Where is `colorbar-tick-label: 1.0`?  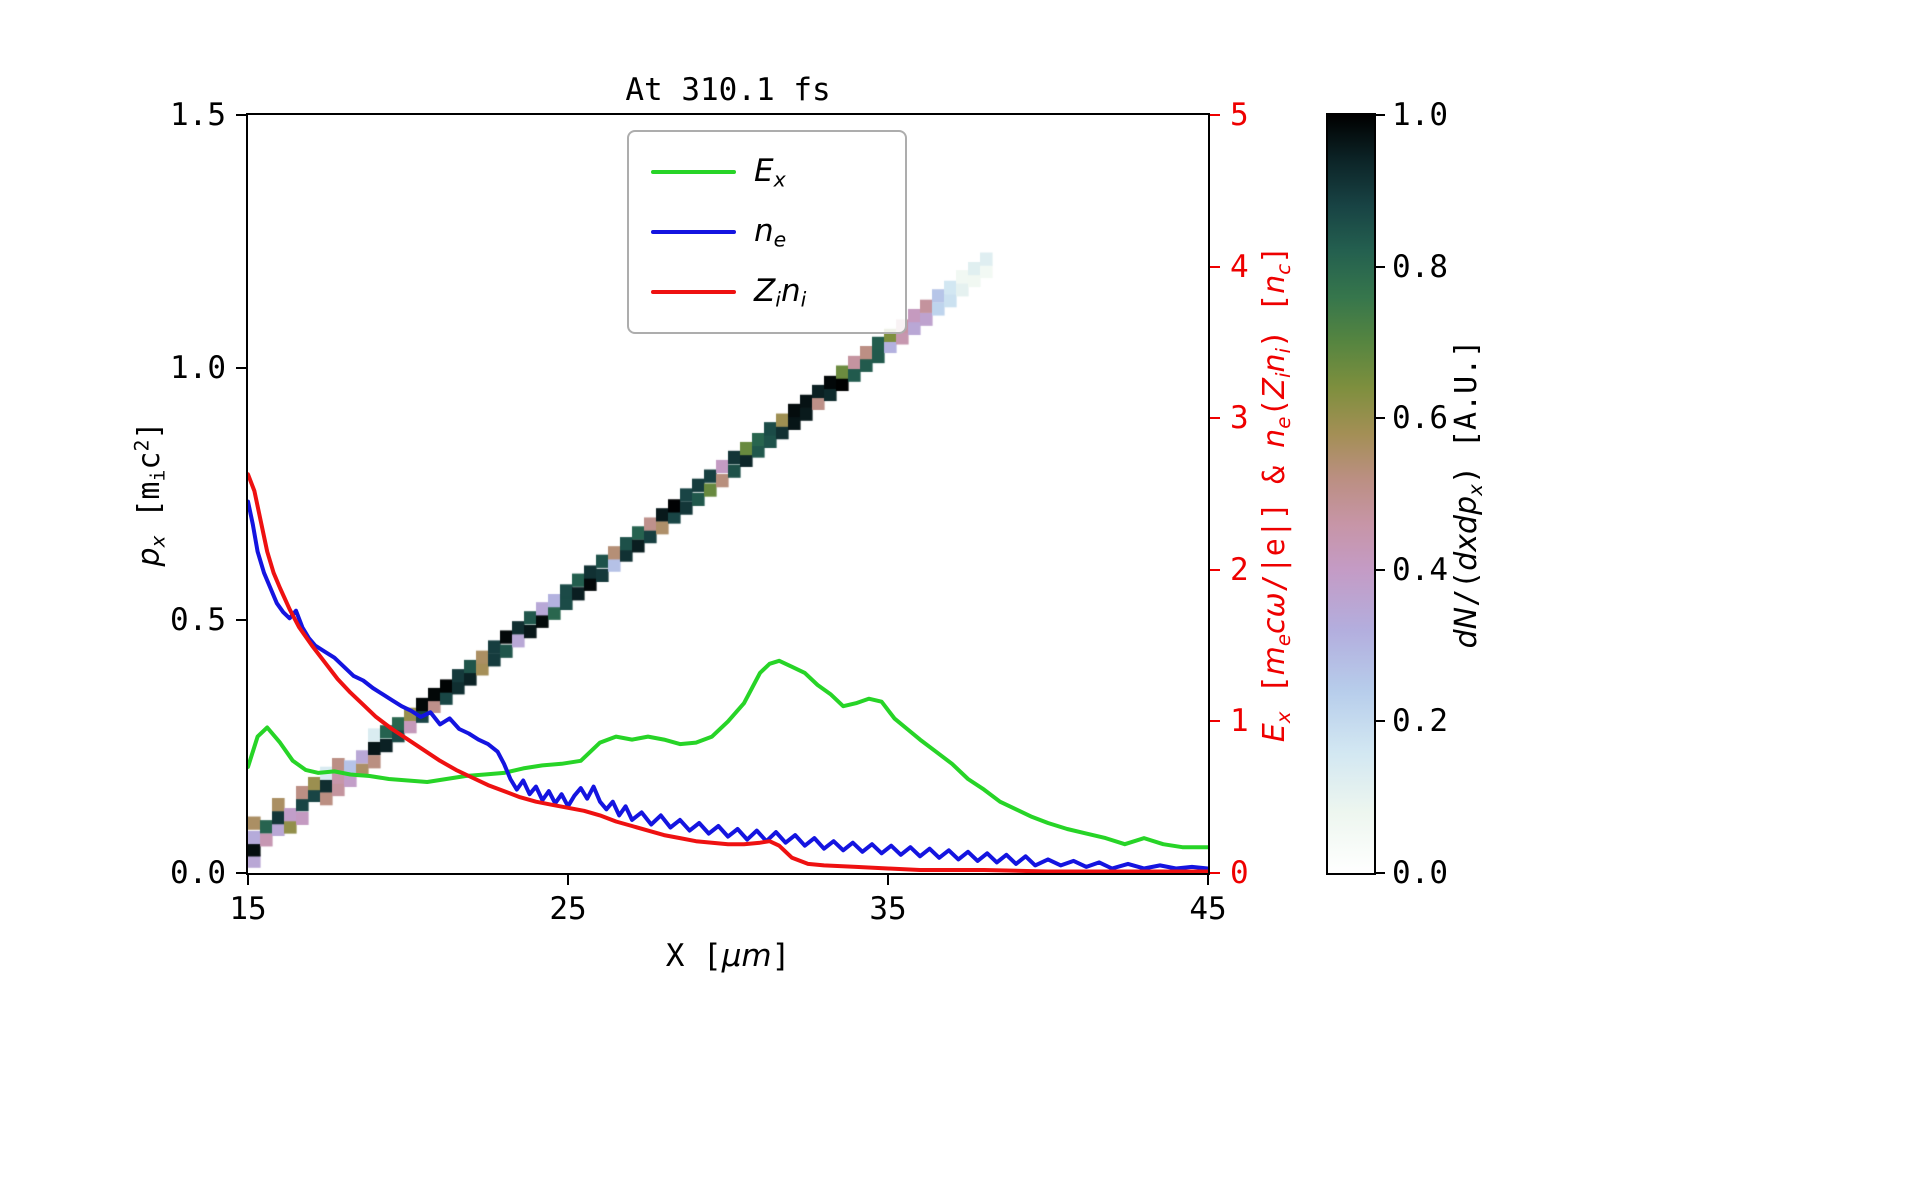 colorbar-tick-label: 1.0 is located at coordinates (1420, 115).